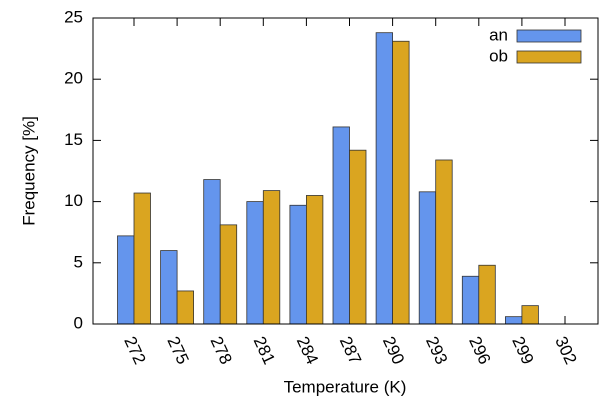 Image resolution: width=600 pixels, height=407 pixels. I want to click on x-tick-label: 296, so click(479, 351).